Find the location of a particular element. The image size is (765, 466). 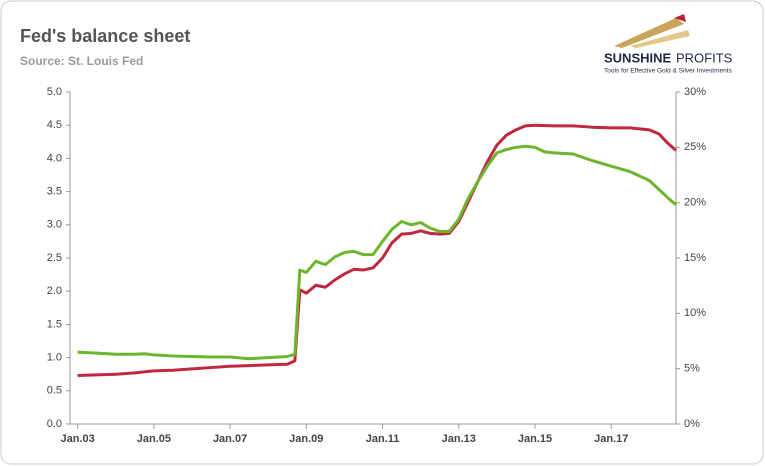

x-tick-label: Jan.05 is located at coordinates (154, 439).